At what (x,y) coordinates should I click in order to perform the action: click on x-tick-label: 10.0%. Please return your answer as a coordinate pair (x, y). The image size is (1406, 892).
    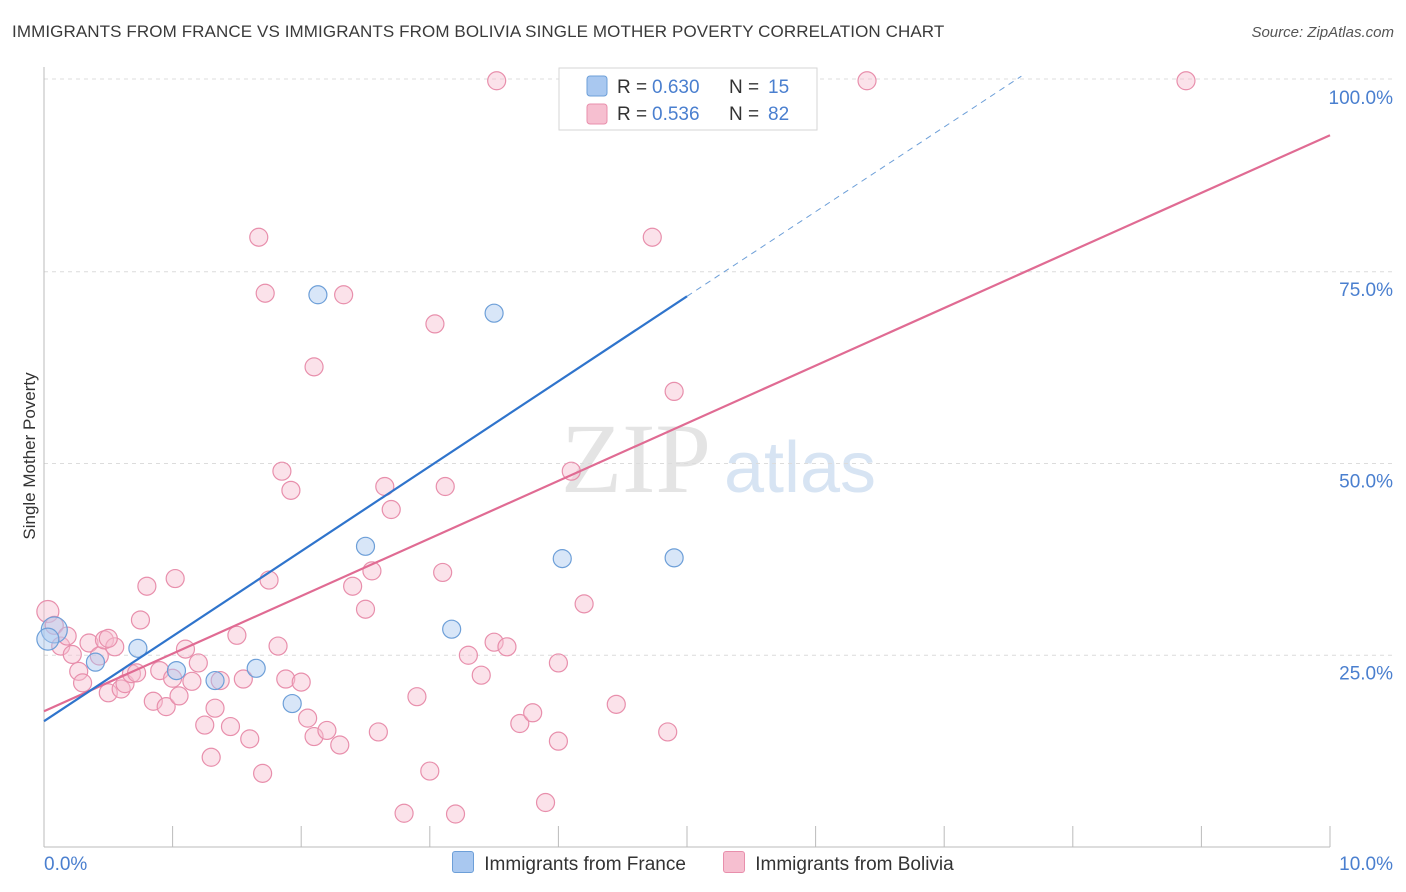
    Looking at the image, I should click on (1366, 864).